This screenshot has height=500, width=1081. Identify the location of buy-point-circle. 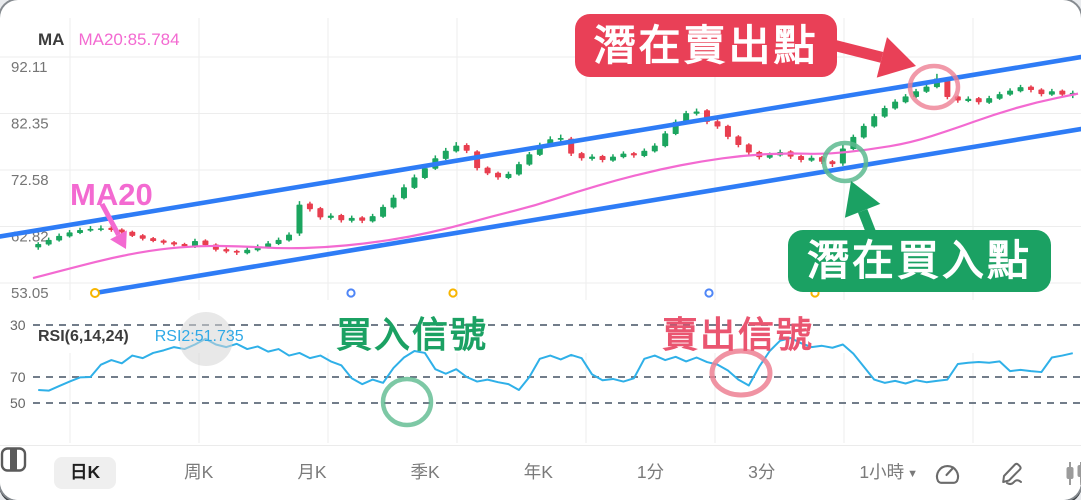
(845, 162).